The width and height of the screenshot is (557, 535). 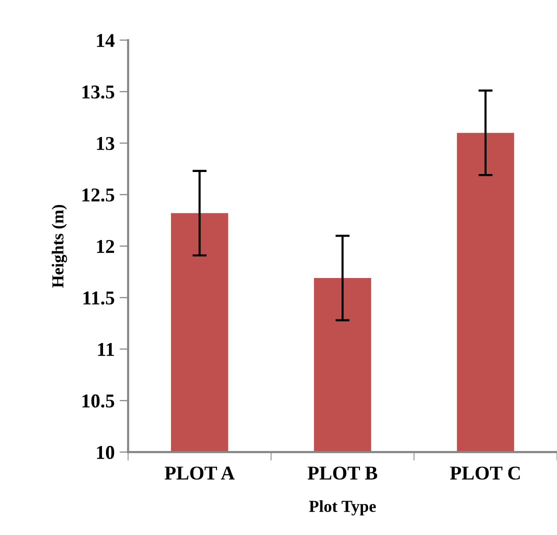 I want to click on y-axis-title: Heights (m), so click(x=59, y=246).